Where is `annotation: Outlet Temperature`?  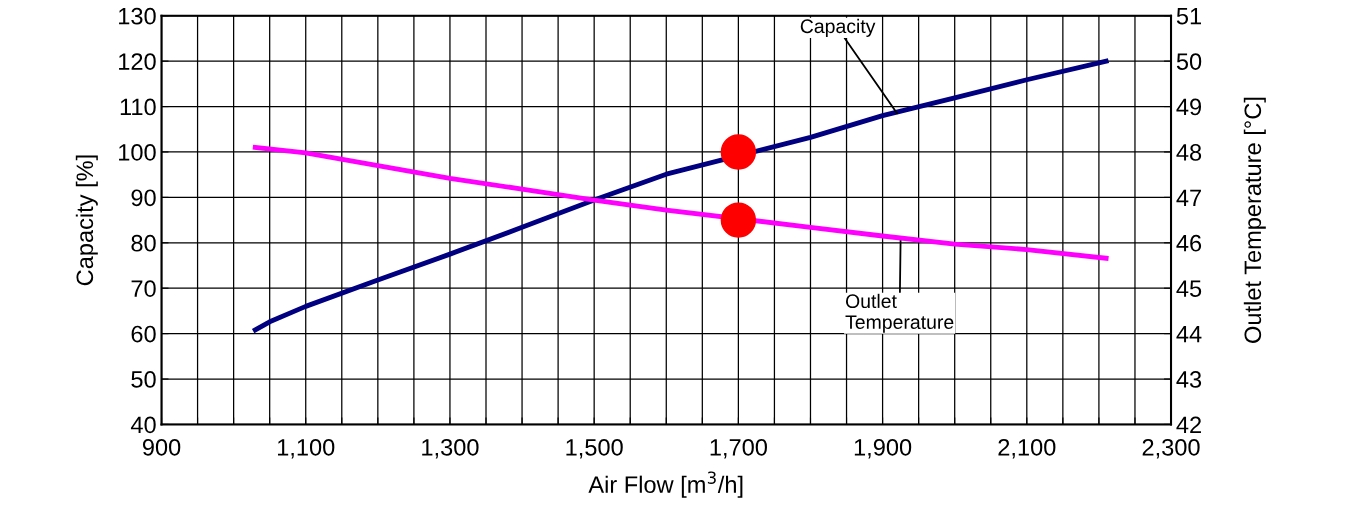
annotation: Outlet Temperature is located at coordinates (899, 313).